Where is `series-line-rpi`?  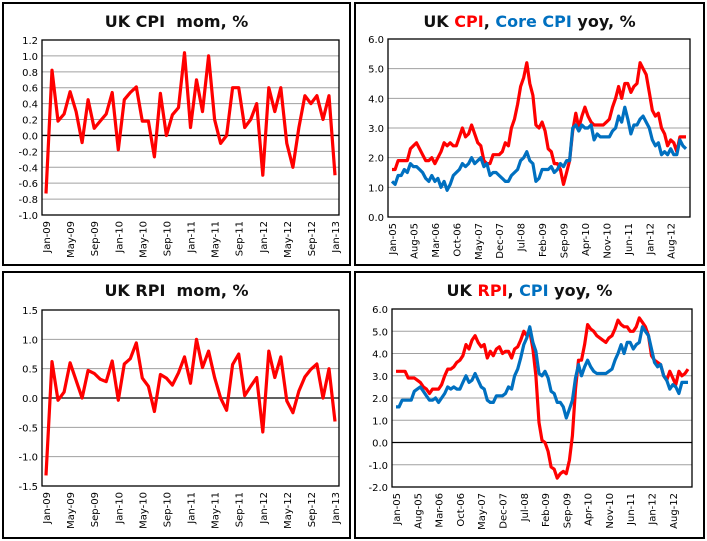 series-line-rpi is located at coordinates (543, 398).